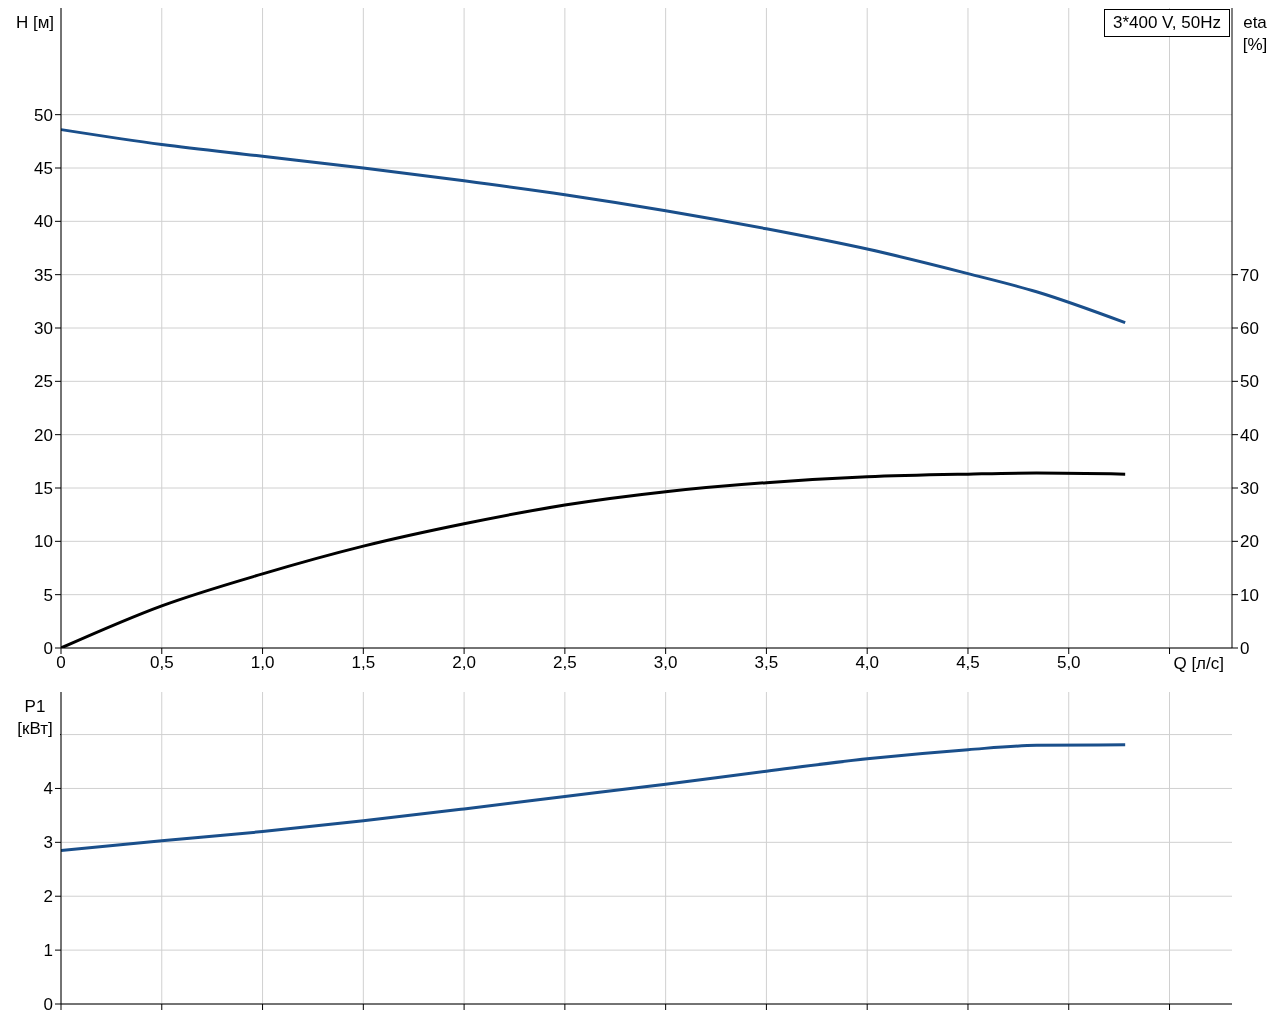 The height and width of the screenshot is (1024, 1280). I want to click on y2-tick-label: 0, so click(1245, 649).